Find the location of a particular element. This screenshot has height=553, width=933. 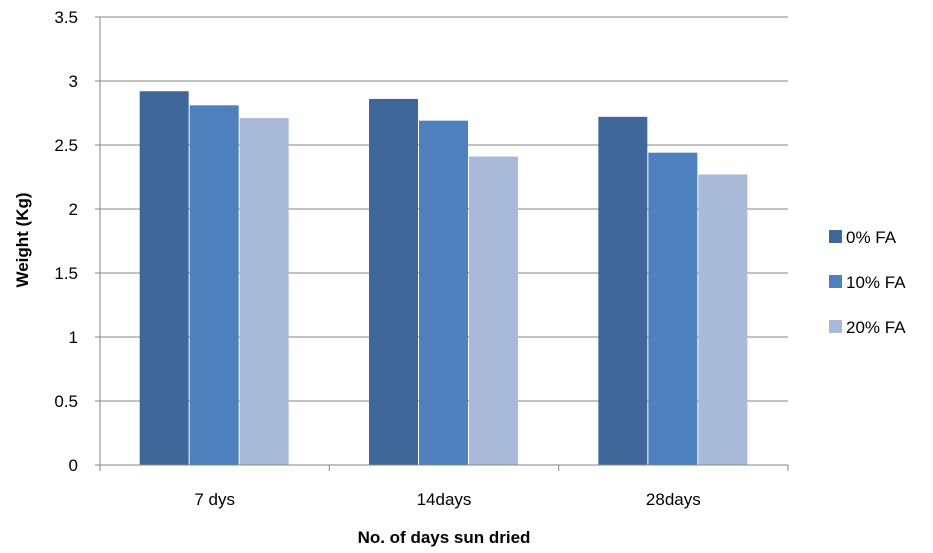

y-tick-label: 0 is located at coordinates (73, 465).